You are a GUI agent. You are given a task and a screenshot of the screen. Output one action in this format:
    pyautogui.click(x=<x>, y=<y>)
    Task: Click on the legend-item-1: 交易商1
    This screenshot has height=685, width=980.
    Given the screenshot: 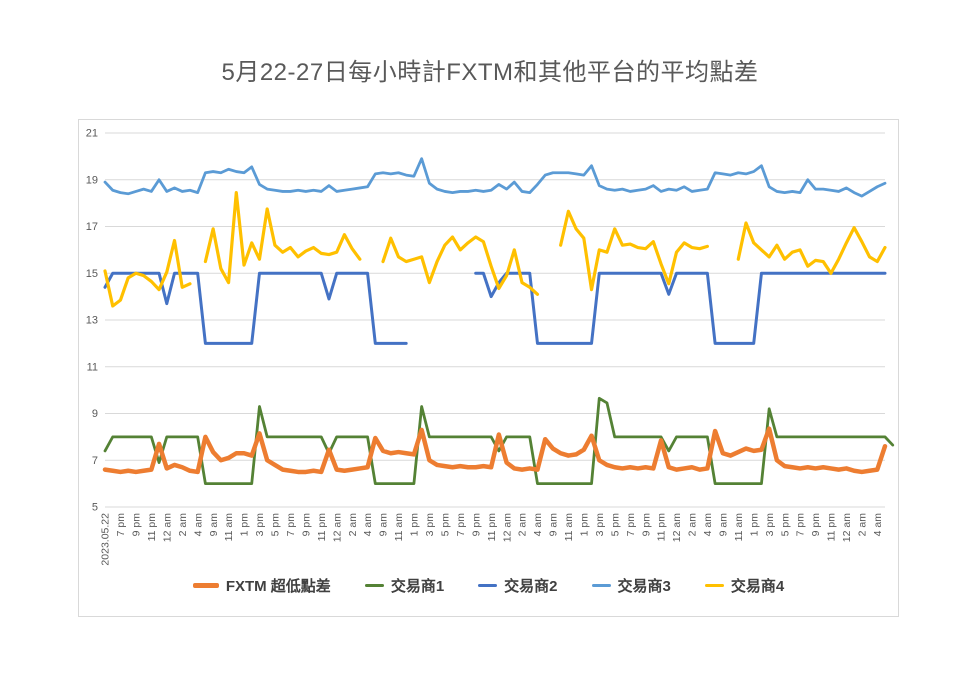 What is the action you would take?
    pyautogui.click(x=404, y=585)
    